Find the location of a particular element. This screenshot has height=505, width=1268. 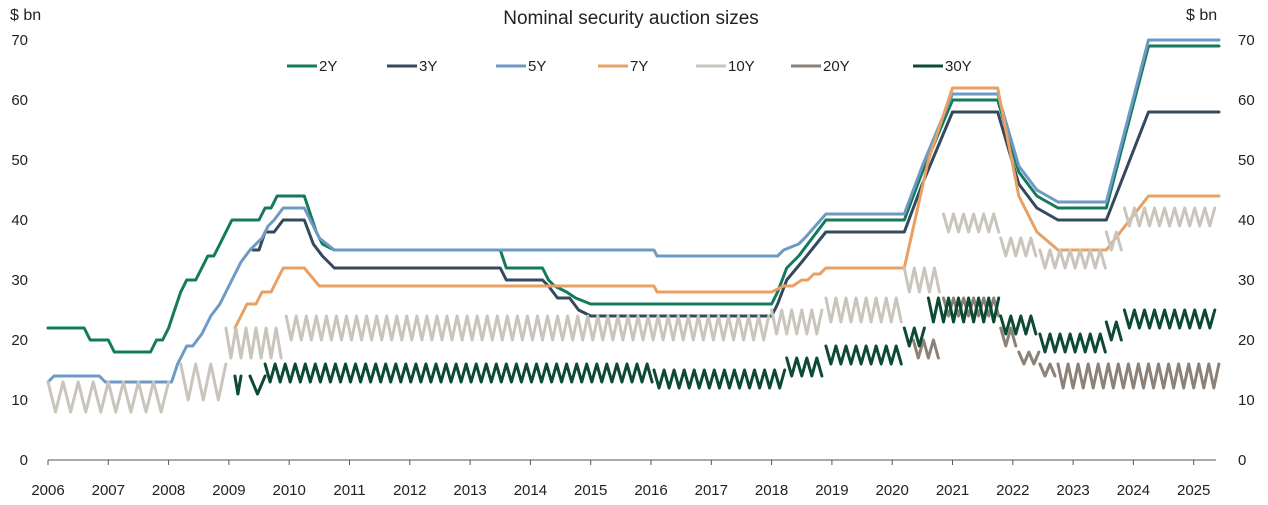

x-tick-label: 2012 is located at coordinates (409, 490).